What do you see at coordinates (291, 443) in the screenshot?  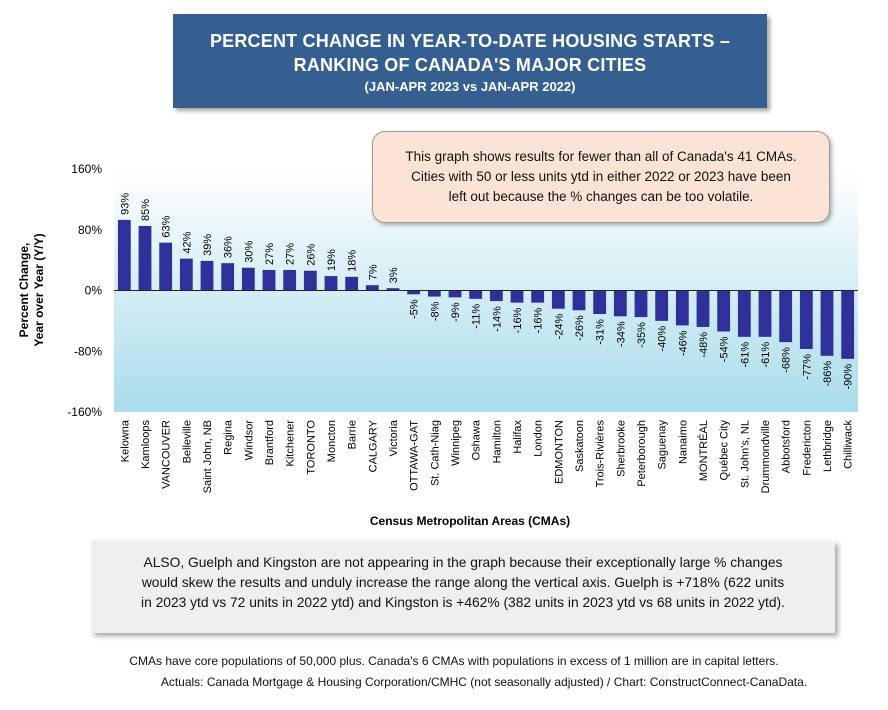 I see `category-label: Kitchener` at bounding box center [291, 443].